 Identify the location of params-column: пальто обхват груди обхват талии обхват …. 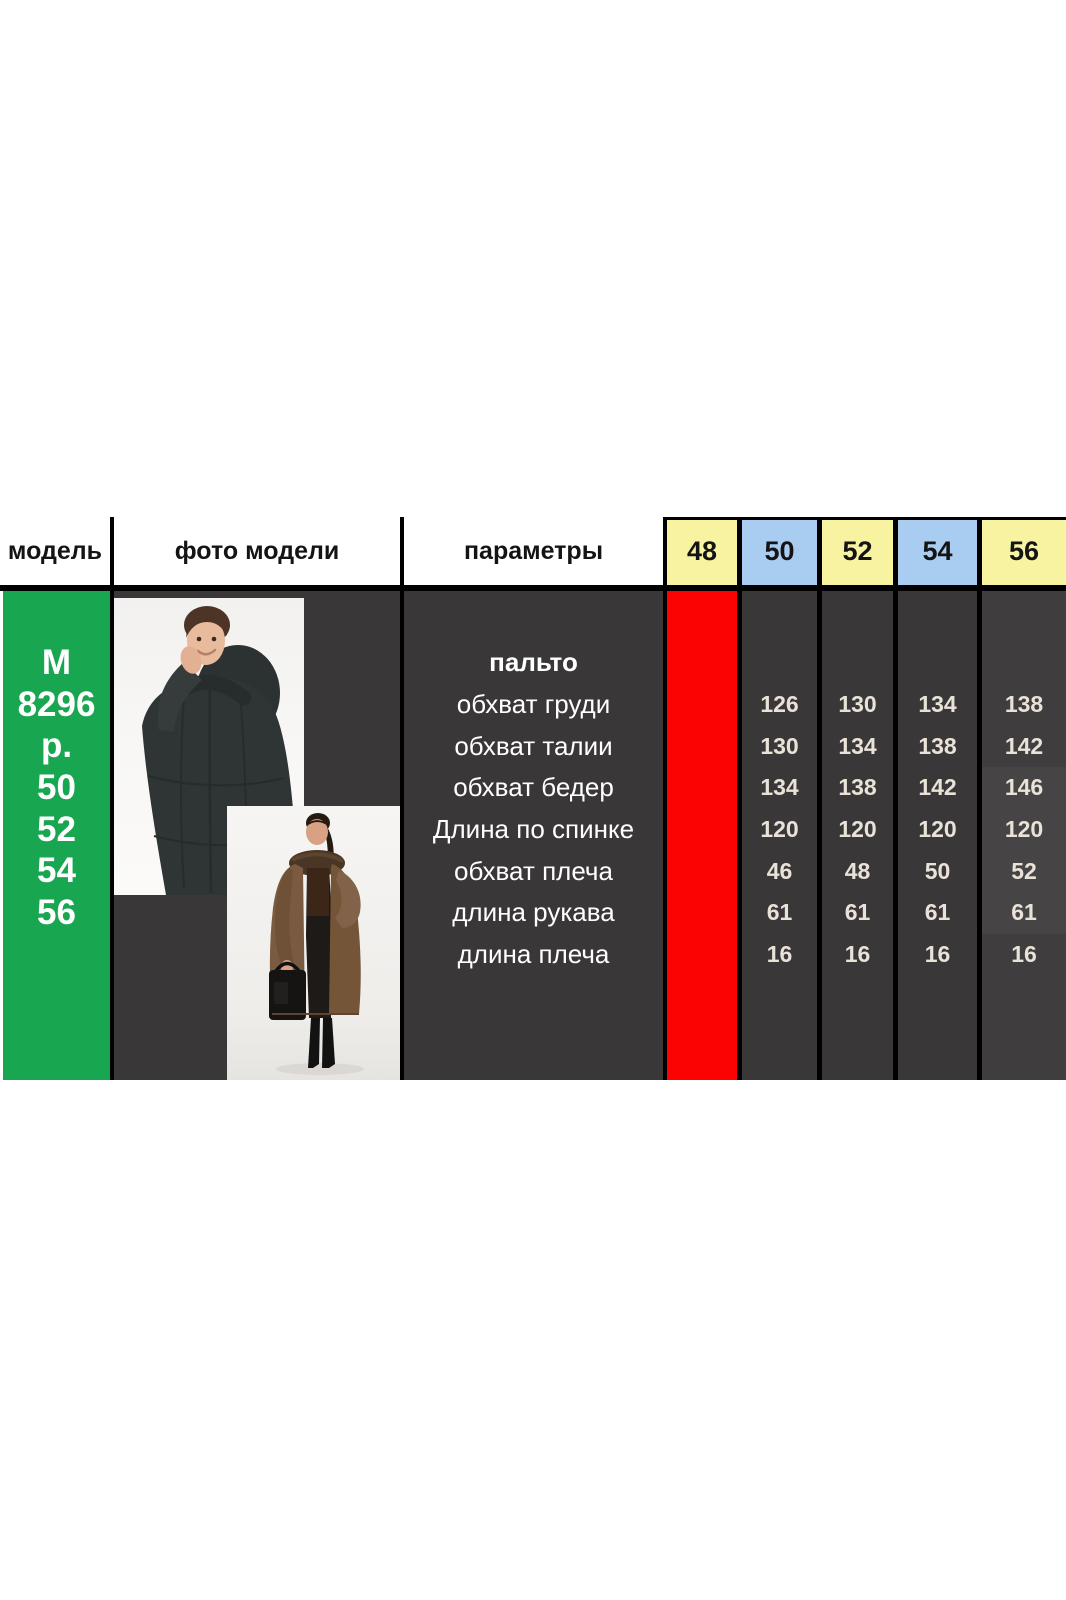
(533, 835).